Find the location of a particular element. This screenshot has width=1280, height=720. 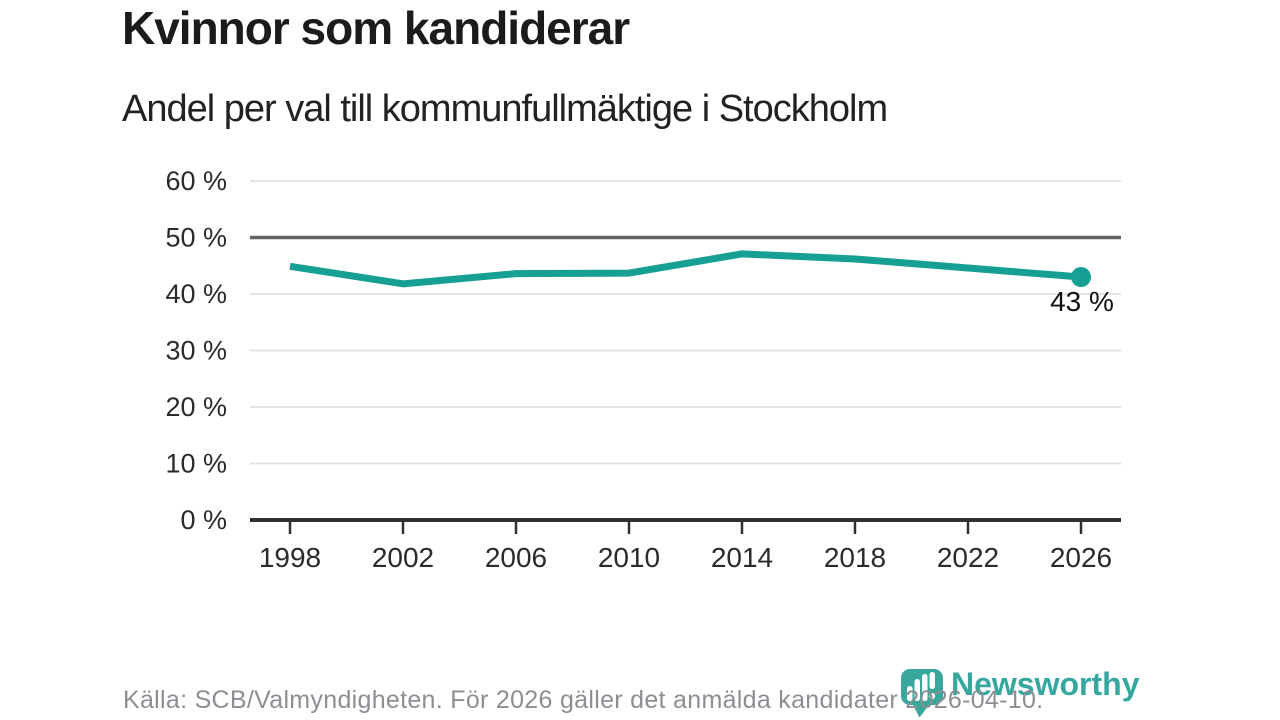

y-axis-labels: 0 % 10 % 20 % 30 % 40 % 50 % 60 % is located at coordinates (196, 350).